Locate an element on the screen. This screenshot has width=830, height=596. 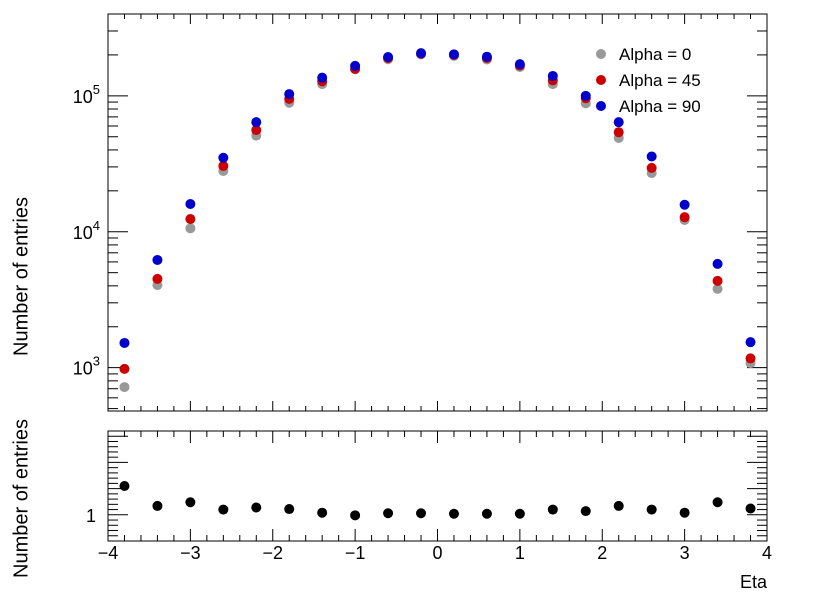
top-y-tick-label: 10⁵ is located at coordinates (86, 94).